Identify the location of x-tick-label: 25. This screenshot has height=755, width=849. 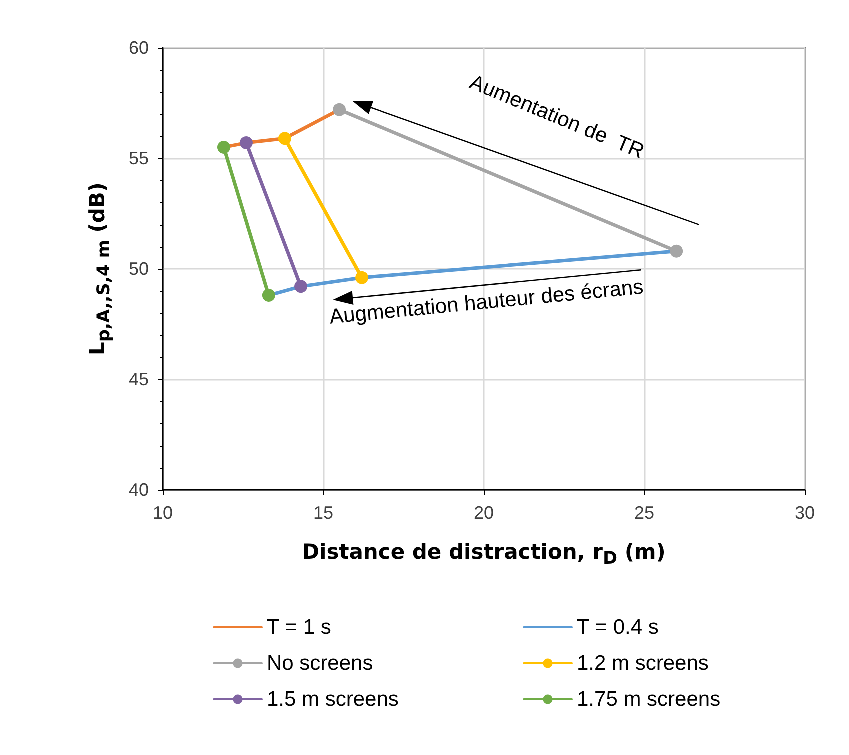
(644, 513).